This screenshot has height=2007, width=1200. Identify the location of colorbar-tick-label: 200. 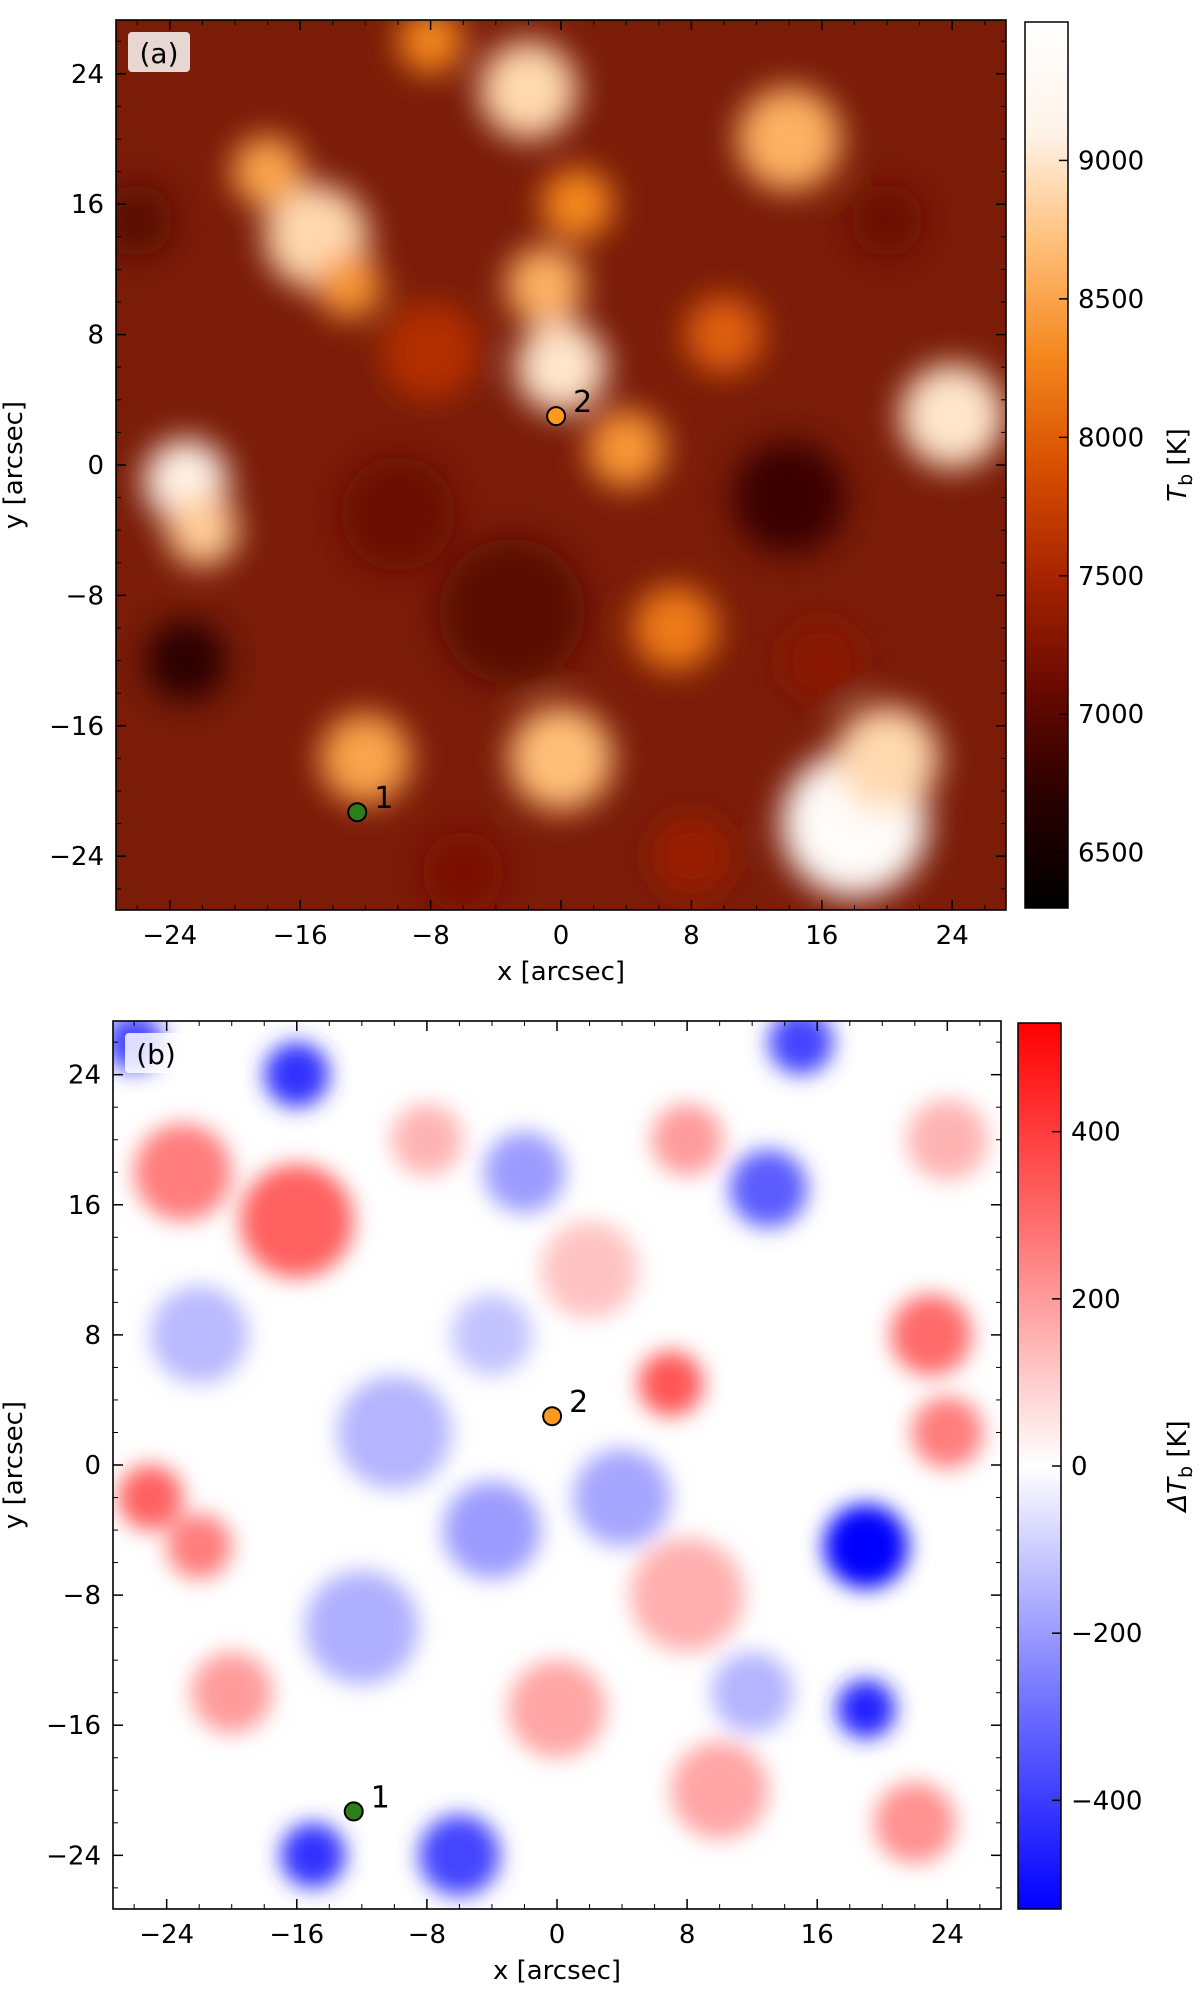
(1096, 1300).